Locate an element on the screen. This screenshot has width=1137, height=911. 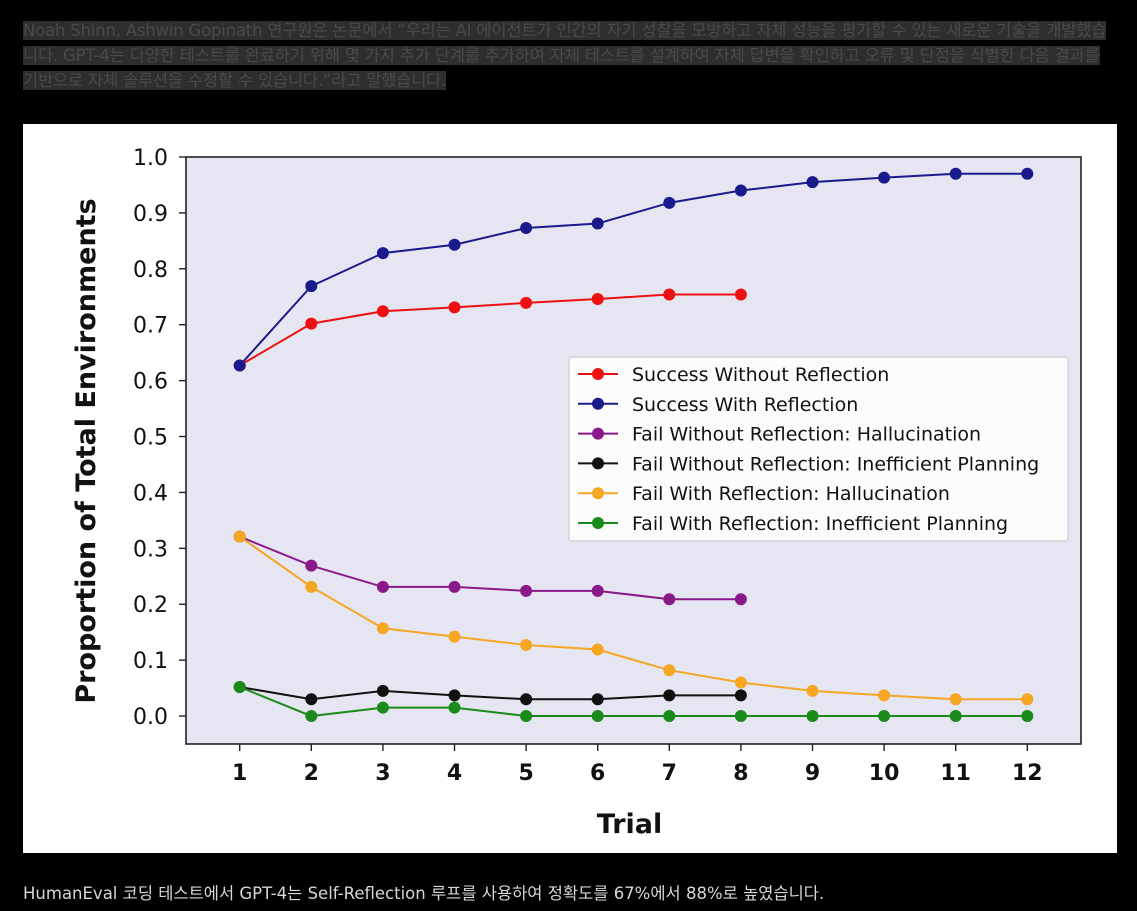
y-tick-label: 0.7 is located at coordinates (150, 326).